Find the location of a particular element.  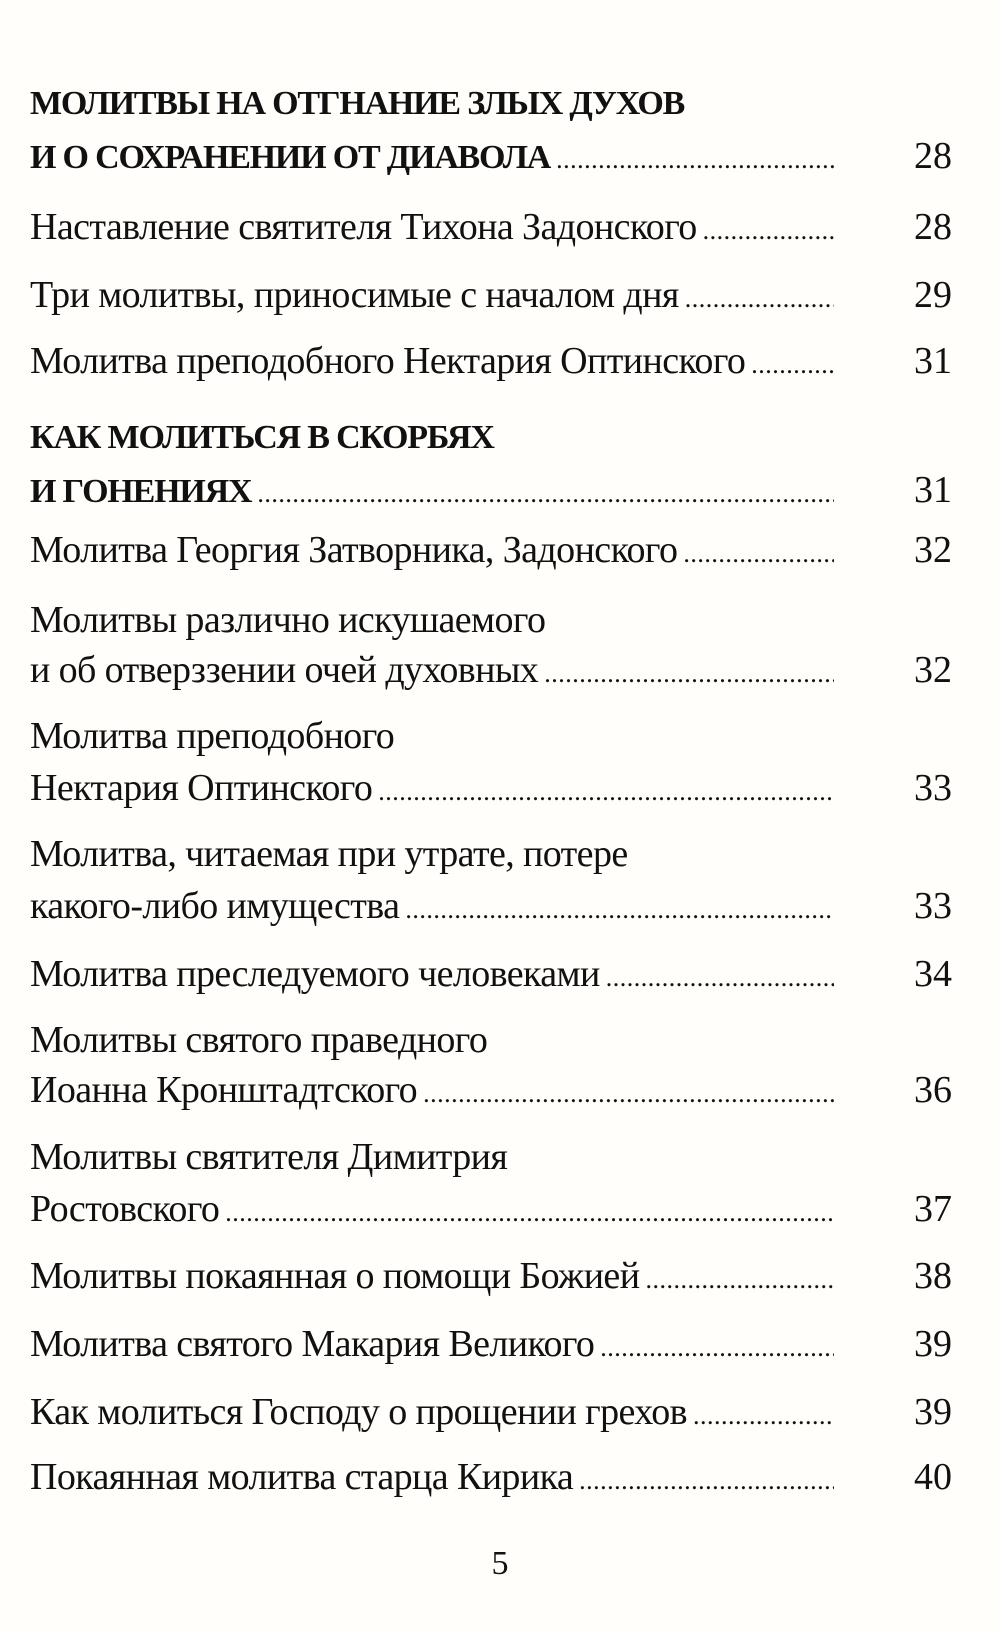

toc-entry-text: Как молиться Господу о прощении грехов is located at coordinates (359, 1412).